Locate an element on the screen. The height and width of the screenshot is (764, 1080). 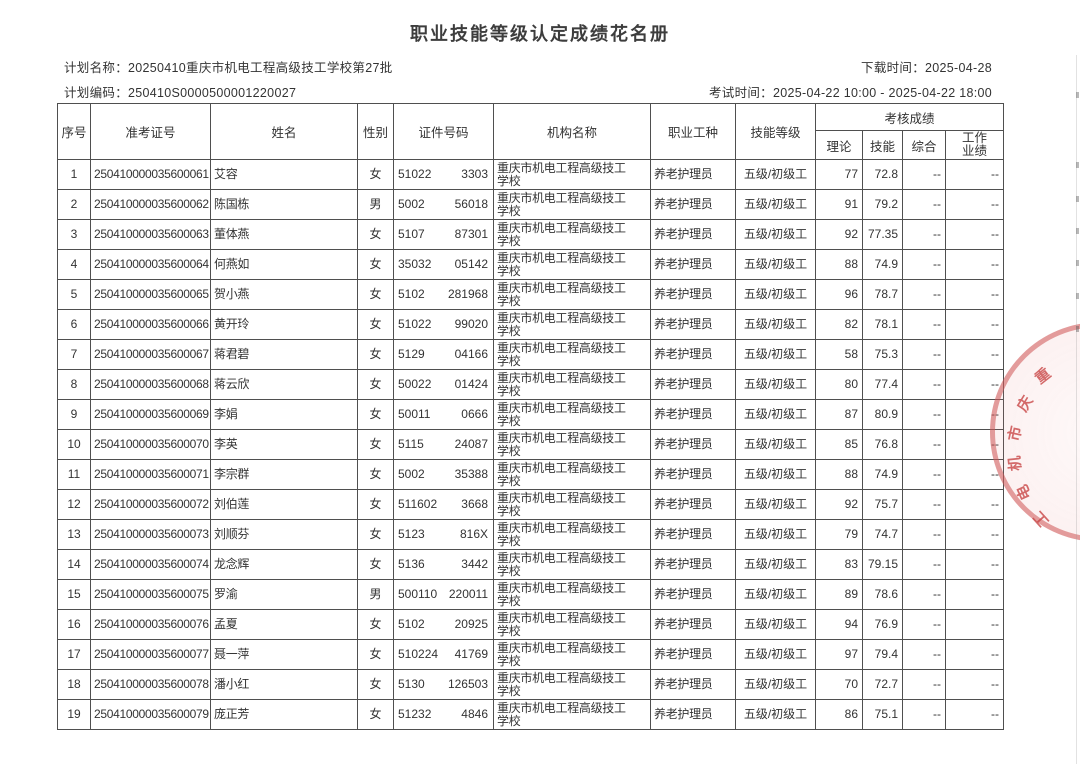
skill-score: 75.7 is located at coordinates (882, 504).